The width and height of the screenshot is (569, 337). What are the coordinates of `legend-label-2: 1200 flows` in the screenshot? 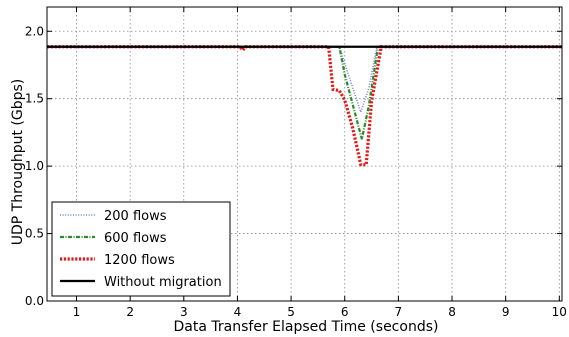 It's located at (139, 260).